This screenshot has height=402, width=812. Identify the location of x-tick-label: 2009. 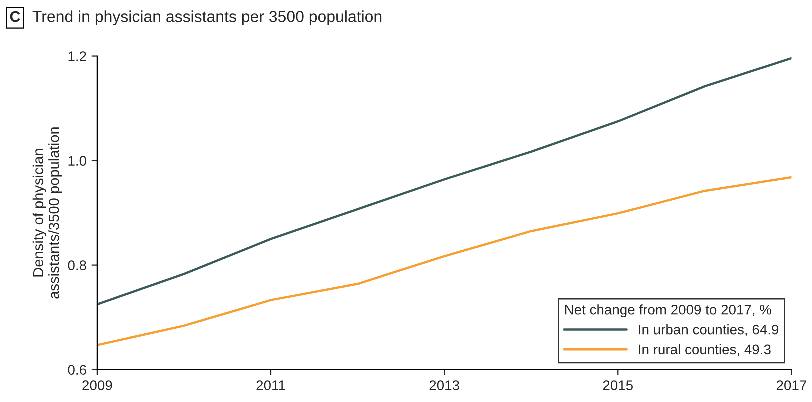
(97, 385).